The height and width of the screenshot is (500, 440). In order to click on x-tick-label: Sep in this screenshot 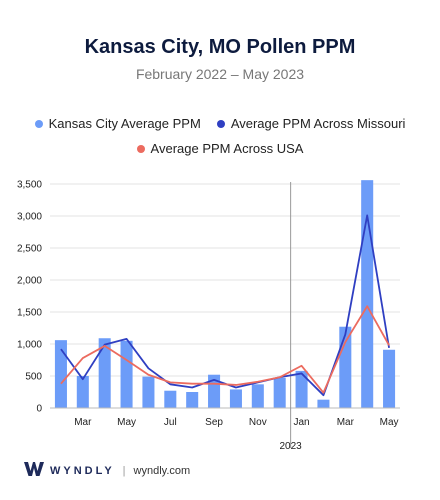, I will do `click(214, 422)`.